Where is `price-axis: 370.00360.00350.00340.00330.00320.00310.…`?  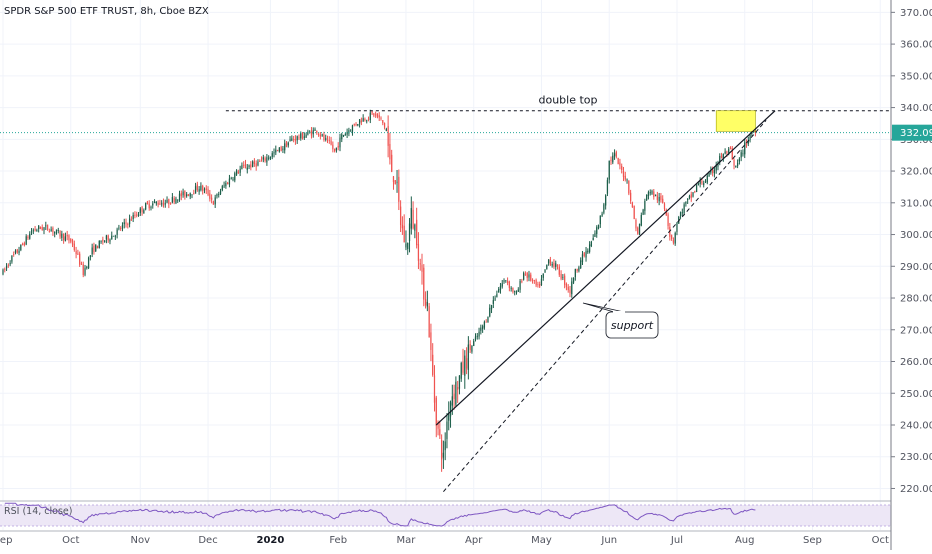
price-axis: 370.00360.00350.00340.00330.00320.00310.… is located at coordinates (911, 275).